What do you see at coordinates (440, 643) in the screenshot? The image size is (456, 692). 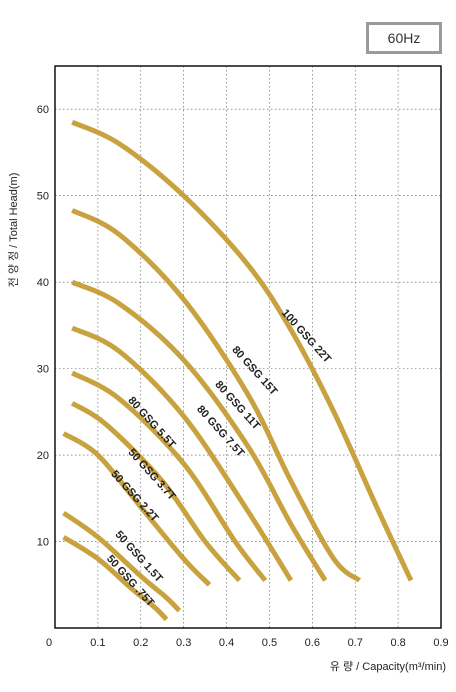 I see `x-tick-label: 0.9` at bounding box center [440, 643].